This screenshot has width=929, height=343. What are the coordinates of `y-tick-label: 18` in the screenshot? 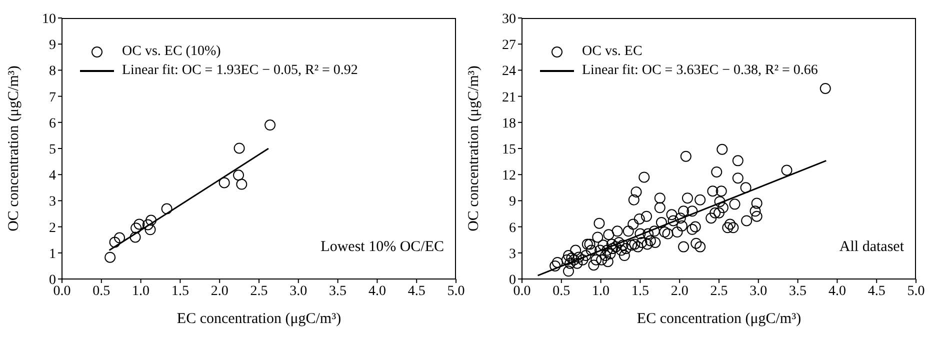 It's located at (509, 124).